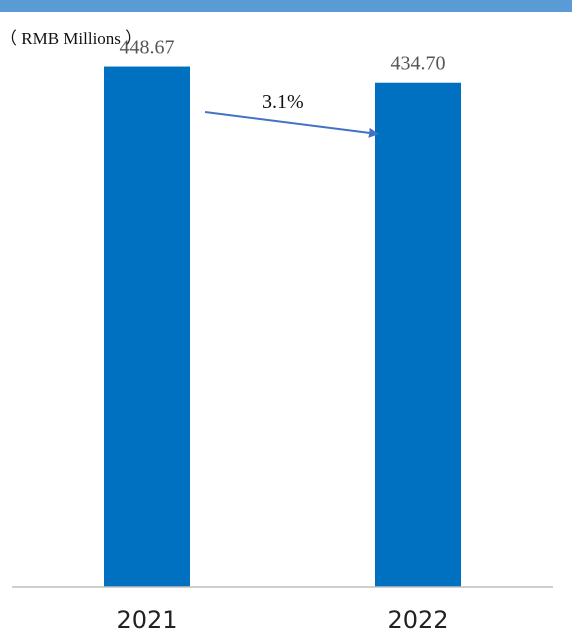  Describe the element at coordinates (147, 327) in the screenshot. I see `bar-2021` at that location.